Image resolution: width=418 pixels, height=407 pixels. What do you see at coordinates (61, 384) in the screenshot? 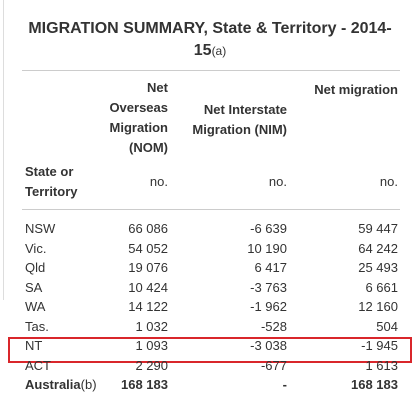
I see `state-cell: Australia(b)` at bounding box center [61, 384].